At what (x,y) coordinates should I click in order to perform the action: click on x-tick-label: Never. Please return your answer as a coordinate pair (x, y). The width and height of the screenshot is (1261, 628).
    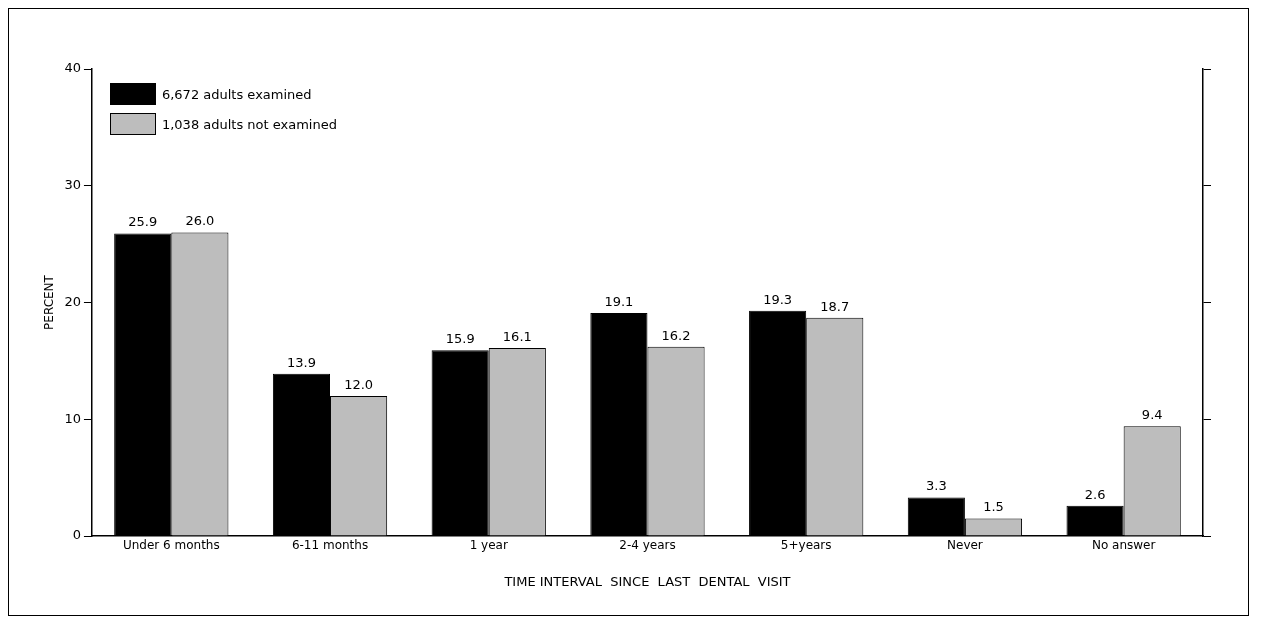
    Looking at the image, I should click on (965, 545).